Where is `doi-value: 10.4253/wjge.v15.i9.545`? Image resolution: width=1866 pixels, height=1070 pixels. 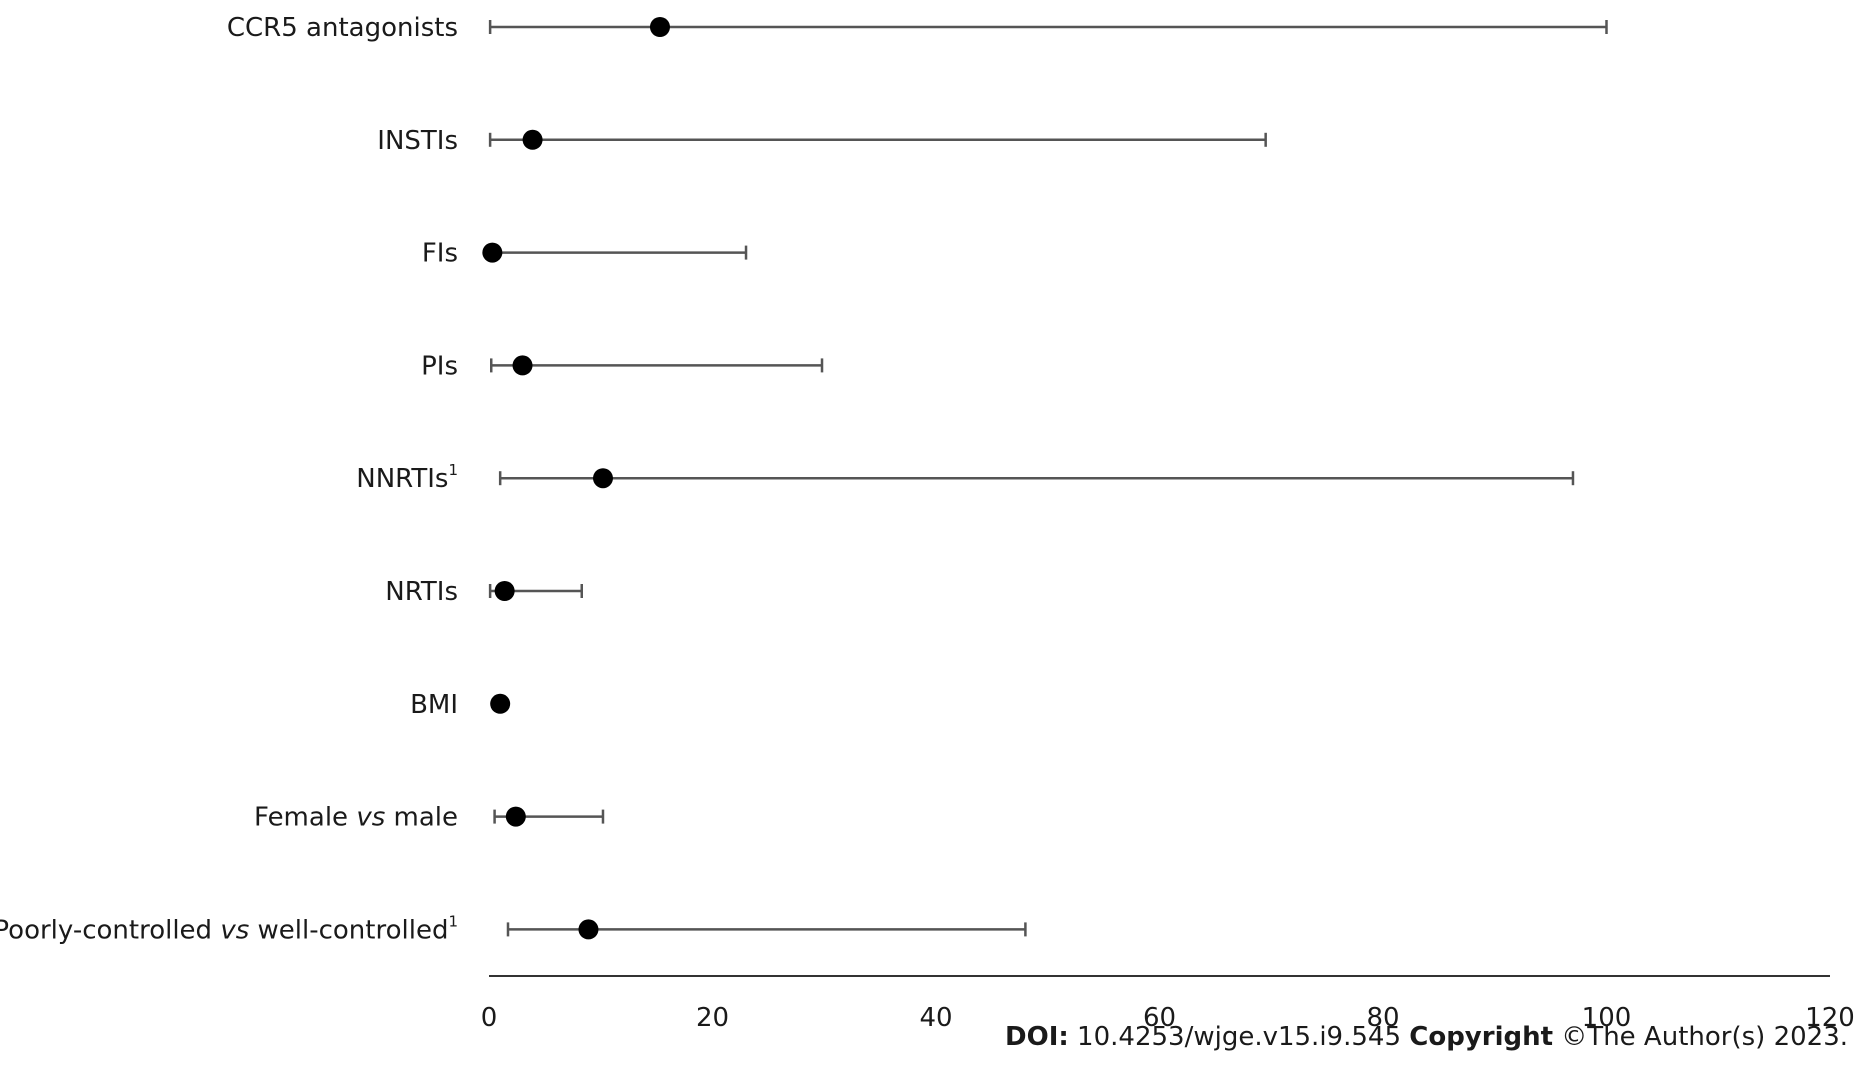 doi-value: 10.4253/wjge.v15.i9.545 is located at coordinates (1239, 1037).